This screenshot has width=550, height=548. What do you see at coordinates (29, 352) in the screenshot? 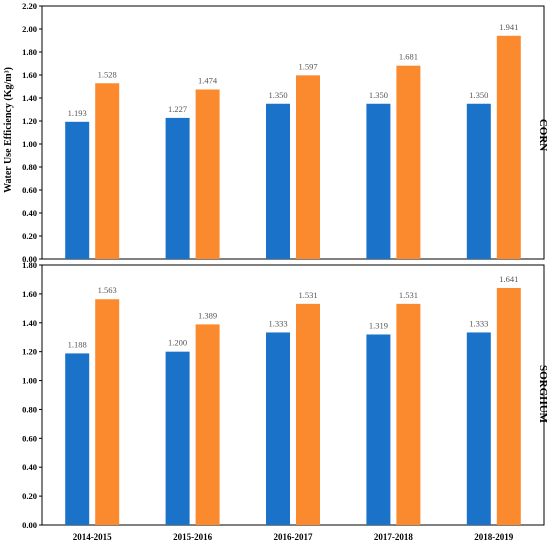
I see `sorghum-y-tick-label: 1.20` at bounding box center [29, 352].